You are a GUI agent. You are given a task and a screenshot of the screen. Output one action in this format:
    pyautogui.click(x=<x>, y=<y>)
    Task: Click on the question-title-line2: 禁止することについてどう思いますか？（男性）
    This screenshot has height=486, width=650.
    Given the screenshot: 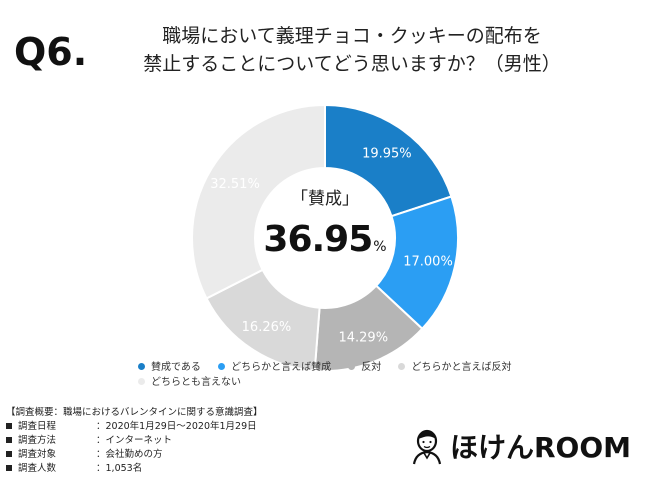 What is the action you would take?
    pyautogui.click(x=352, y=64)
    